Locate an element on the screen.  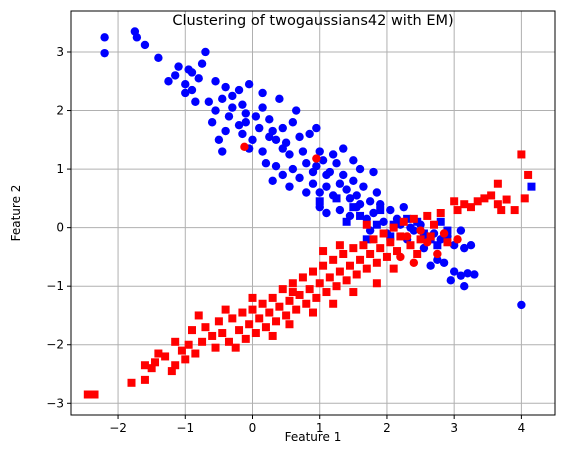
y-axis-label: Feature 2 is located at coordinates (16, 213).